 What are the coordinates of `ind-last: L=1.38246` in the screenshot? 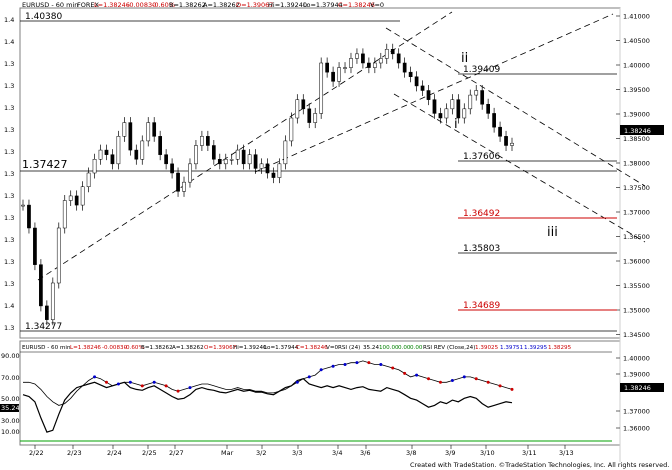 It's located at (85, 348).